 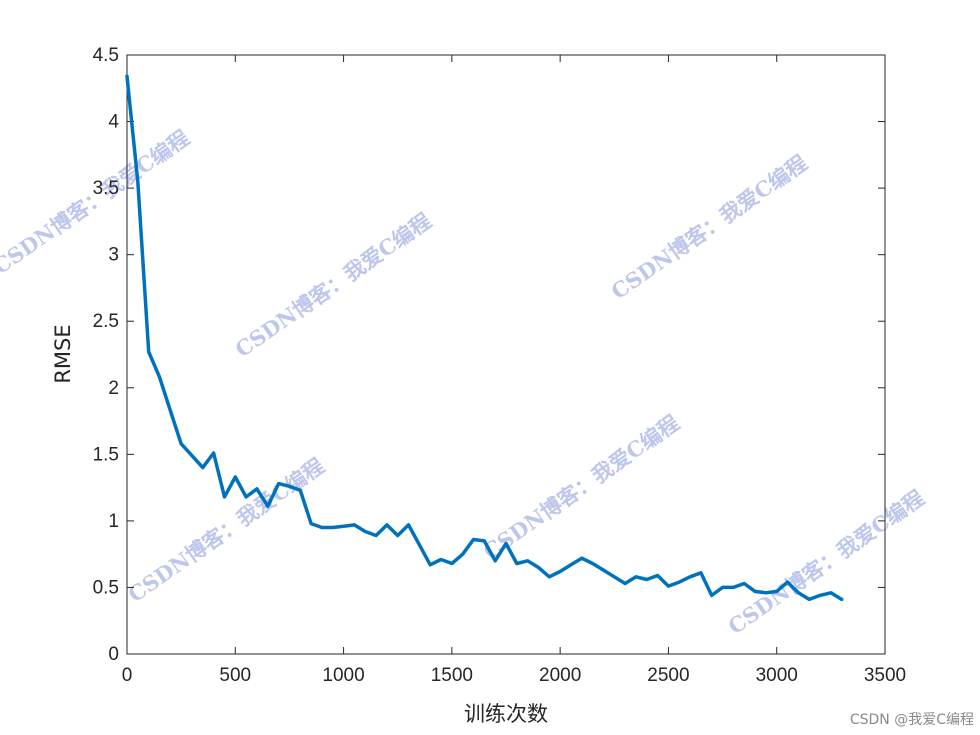 I want to click on y-tick-label: 0.5, so click(x=106, y=587).